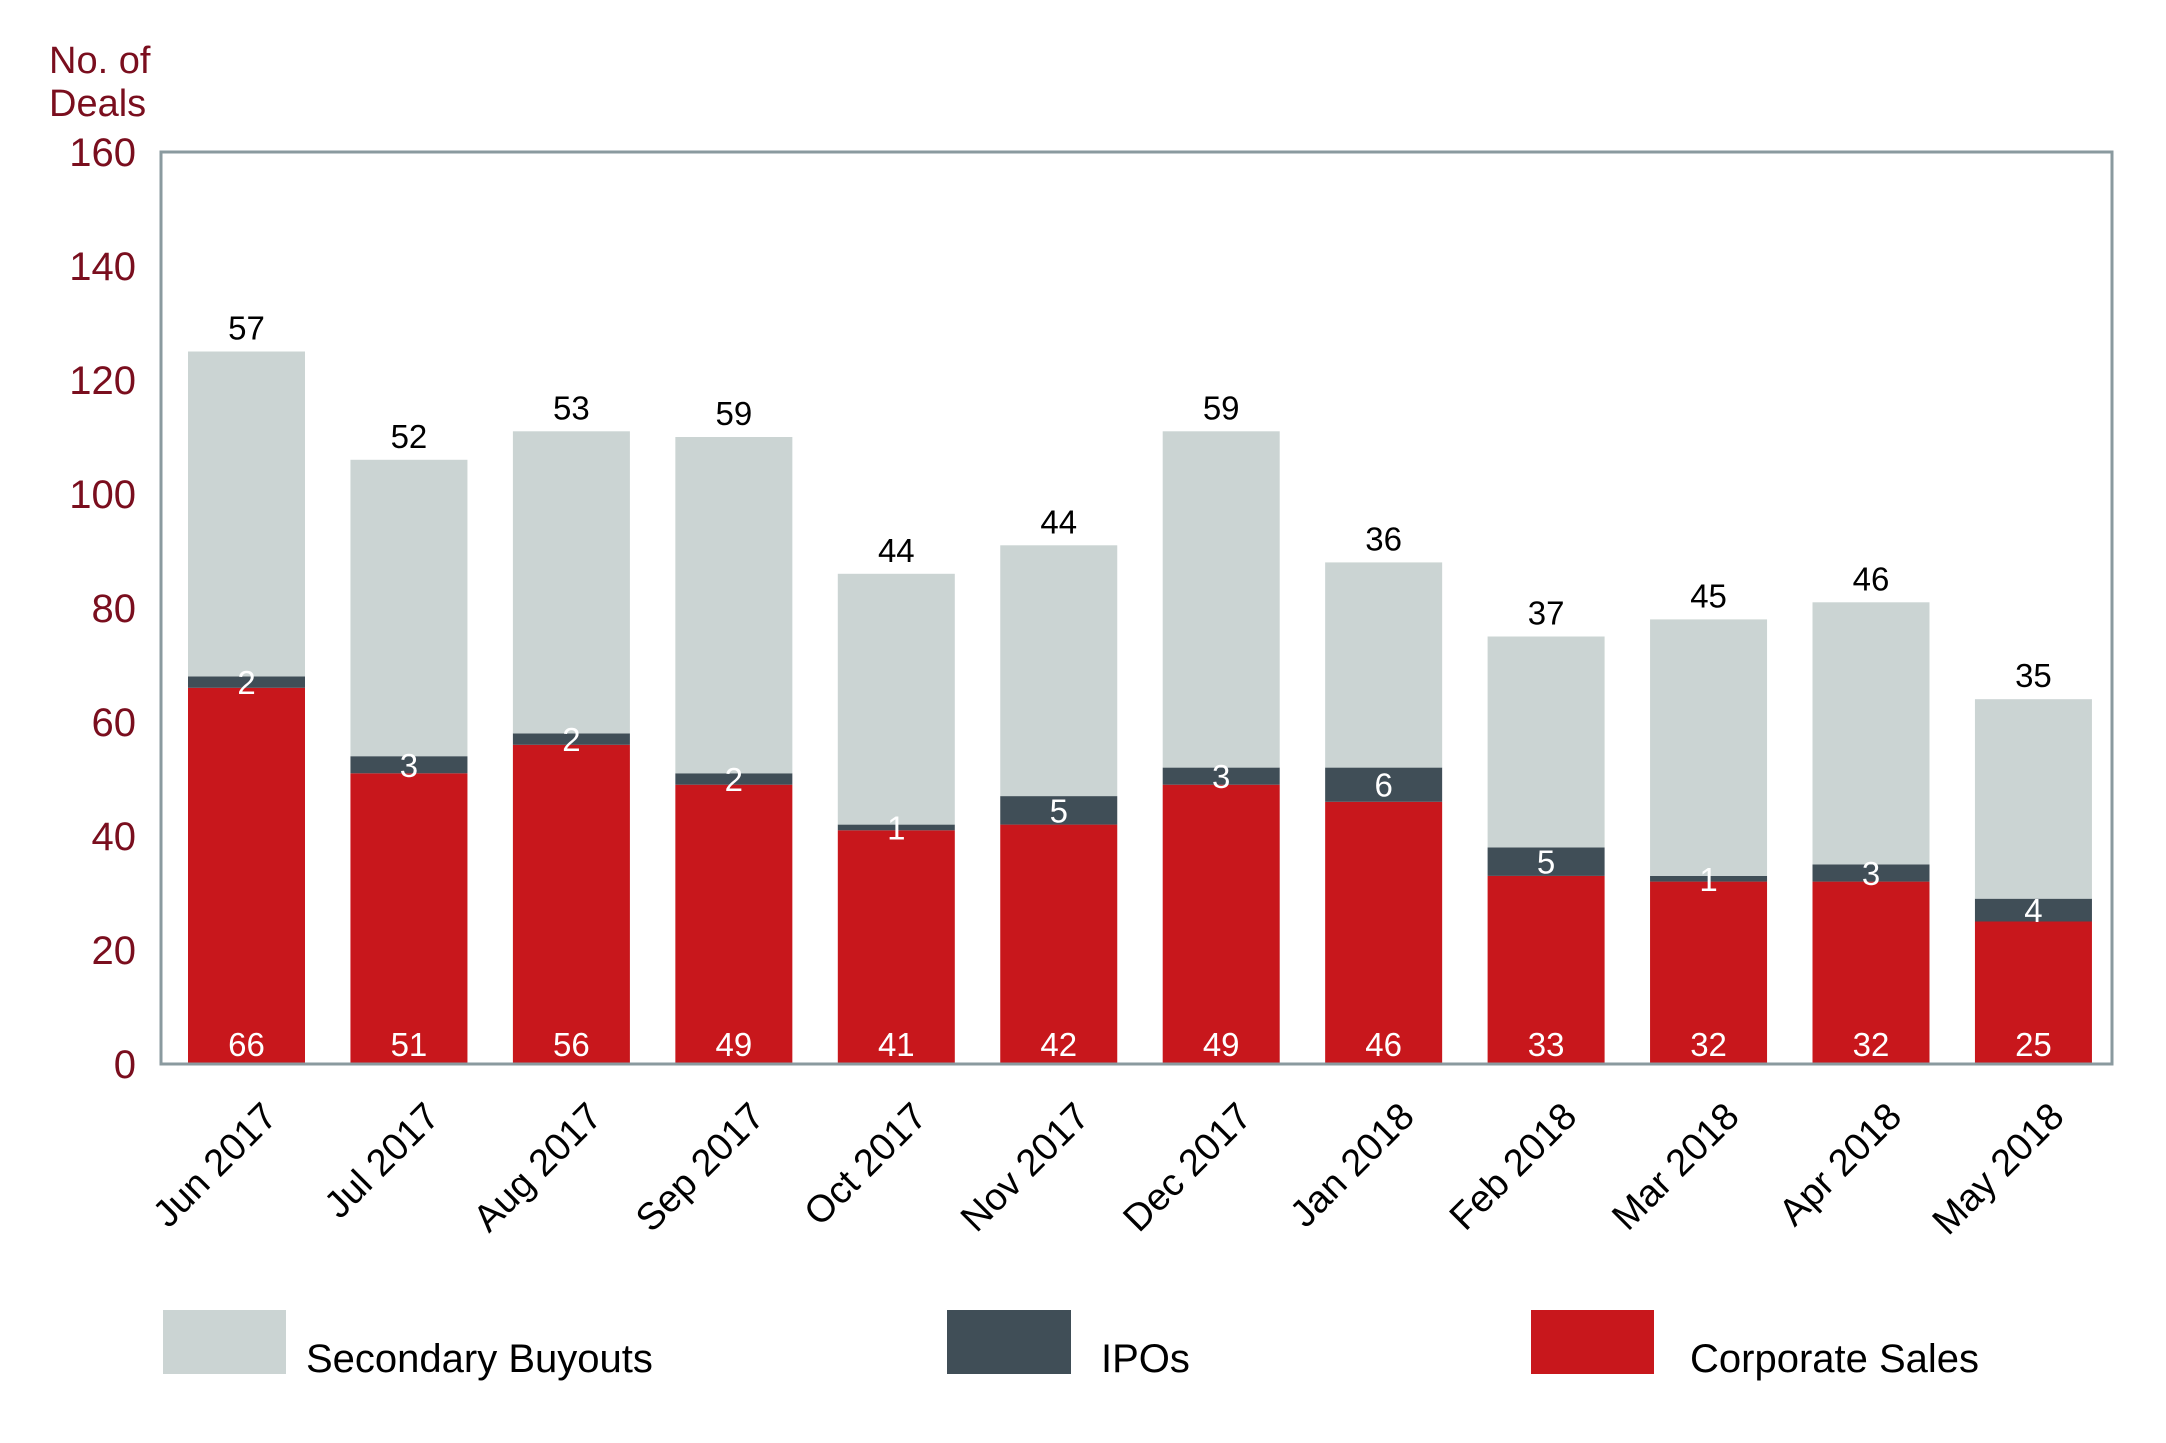  I want to click on data-label-ipos: 6, so click(1383, 785).